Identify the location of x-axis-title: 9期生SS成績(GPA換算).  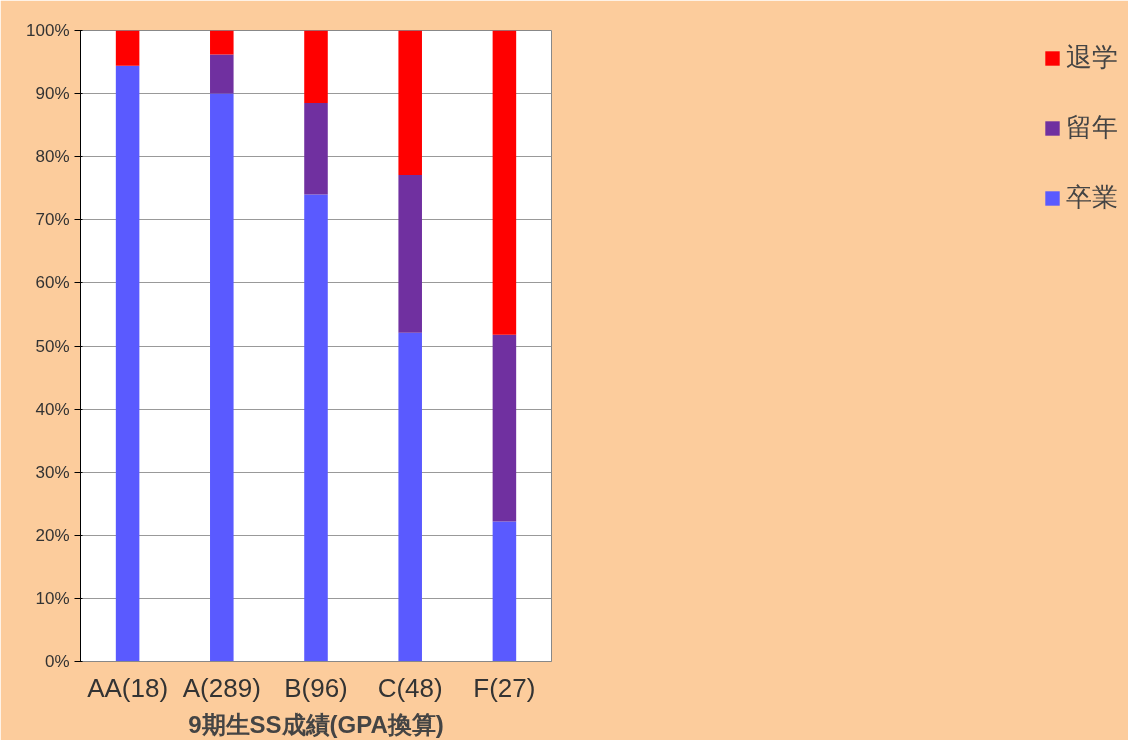
(316, 724).